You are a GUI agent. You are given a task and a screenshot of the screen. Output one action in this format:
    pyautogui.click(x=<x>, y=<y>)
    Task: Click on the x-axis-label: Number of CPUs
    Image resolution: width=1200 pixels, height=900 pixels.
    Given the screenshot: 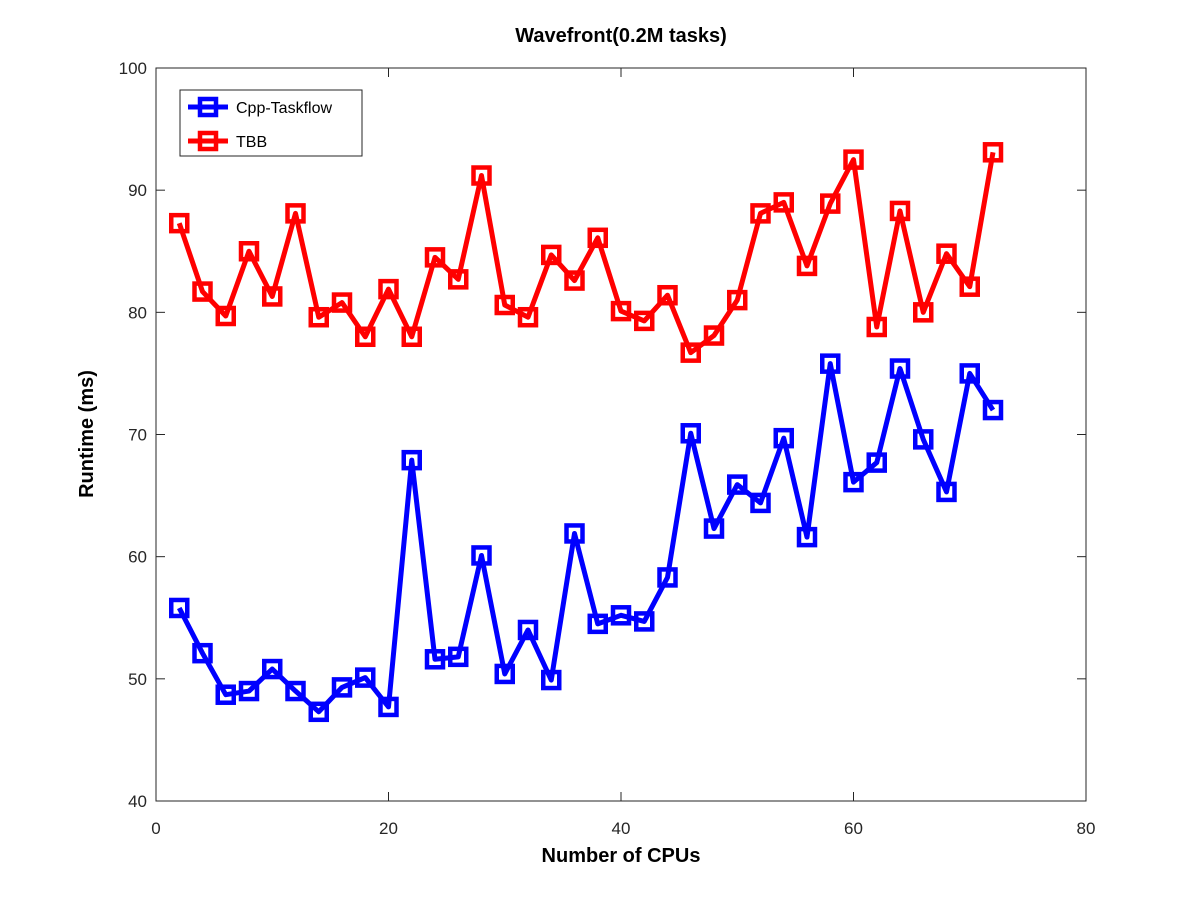 What is the action you would take?
    pyautogui.click(x=621, y=856)
    